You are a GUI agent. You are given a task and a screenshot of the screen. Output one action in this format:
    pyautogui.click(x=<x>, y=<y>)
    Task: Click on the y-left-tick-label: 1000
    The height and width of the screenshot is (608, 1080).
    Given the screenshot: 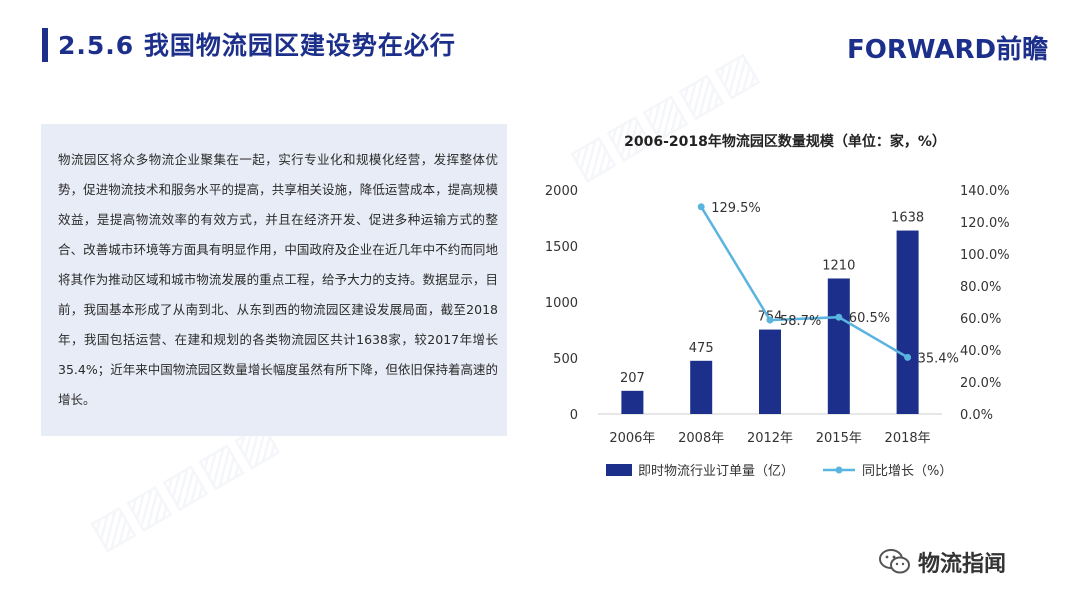 What is the action you would take?
    pyautogui.click(x=561, y=303)
    